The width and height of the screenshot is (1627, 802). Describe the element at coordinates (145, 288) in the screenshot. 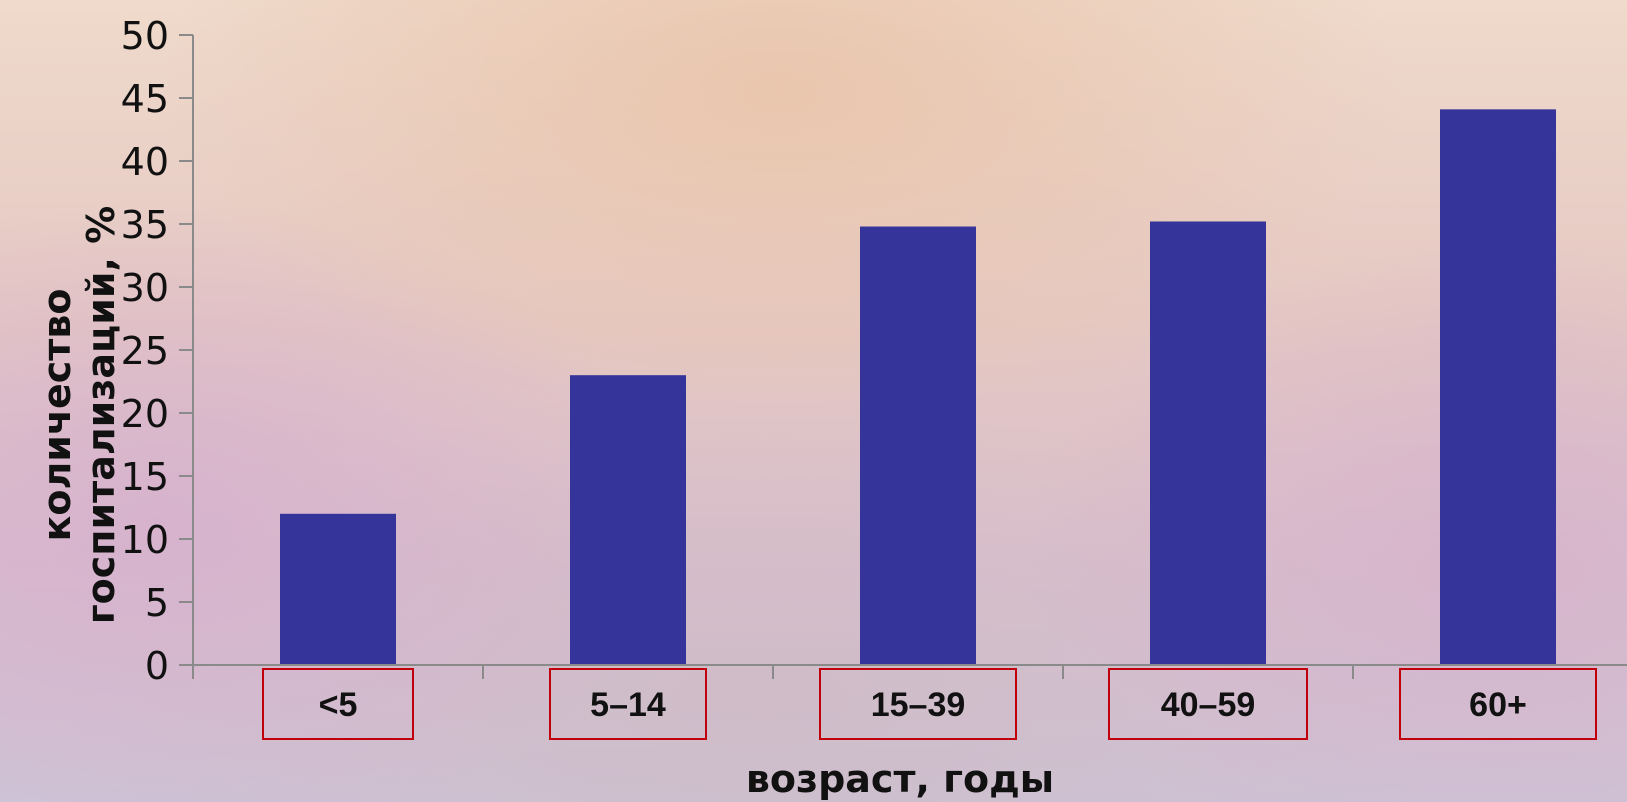

I see `y-tick-label: 30` at that location.